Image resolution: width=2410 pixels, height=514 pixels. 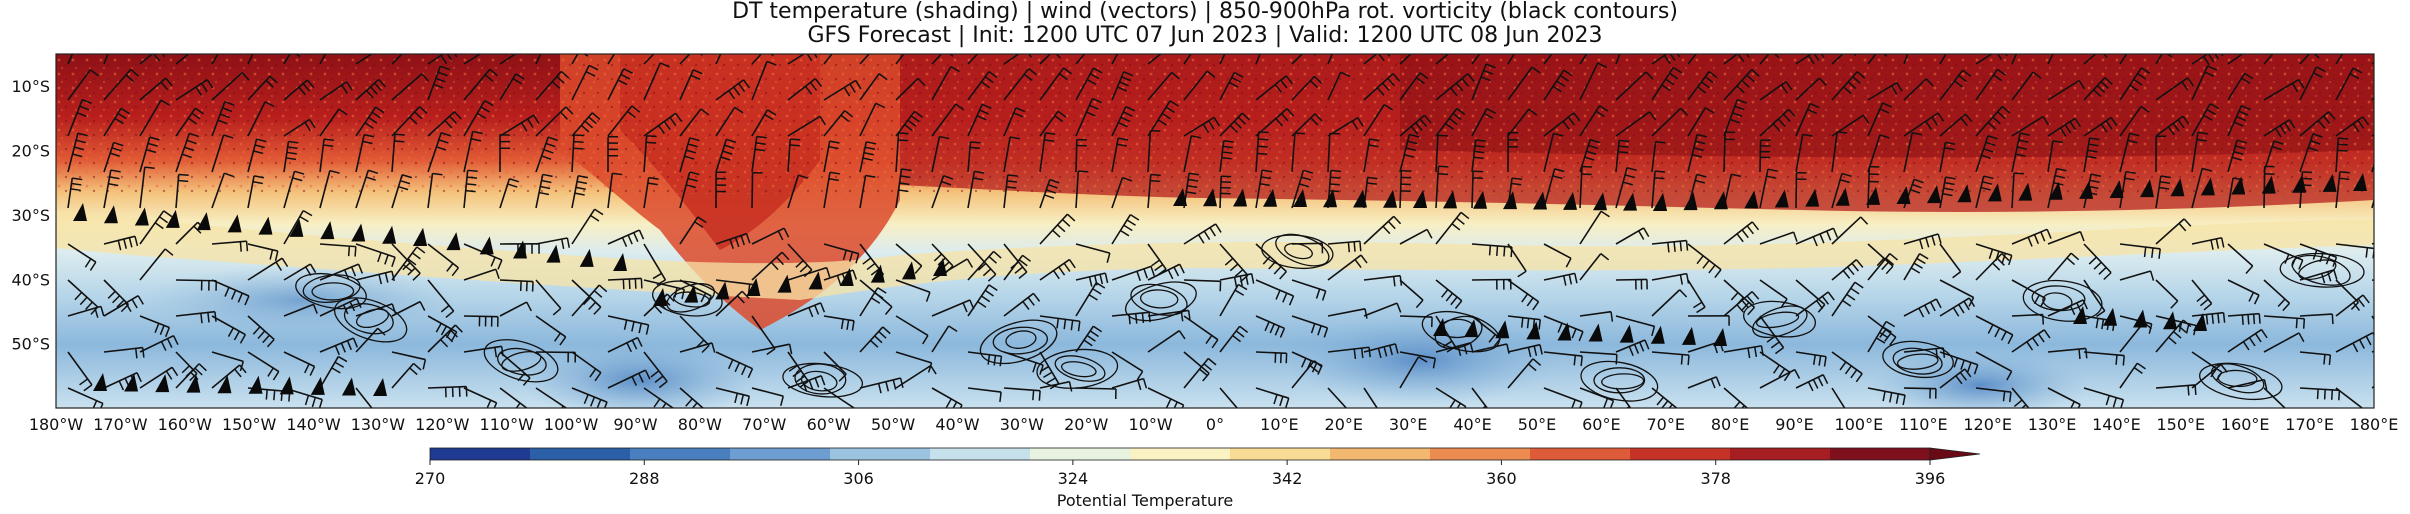 I want to click on lon-label: 30°E, so click(x=1408, y=424).